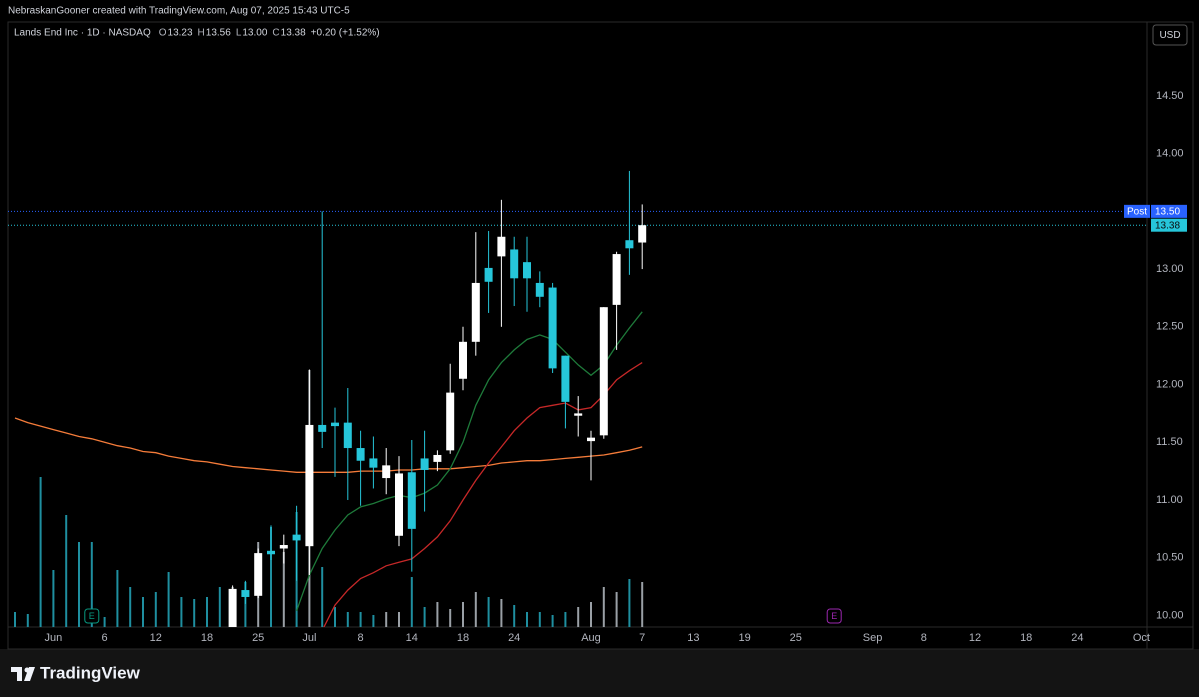  What do you see at coordinates (1170, 327) in the screenshot?
I see `y-tick-label: 12.50` at bounding box center [1170, 327].